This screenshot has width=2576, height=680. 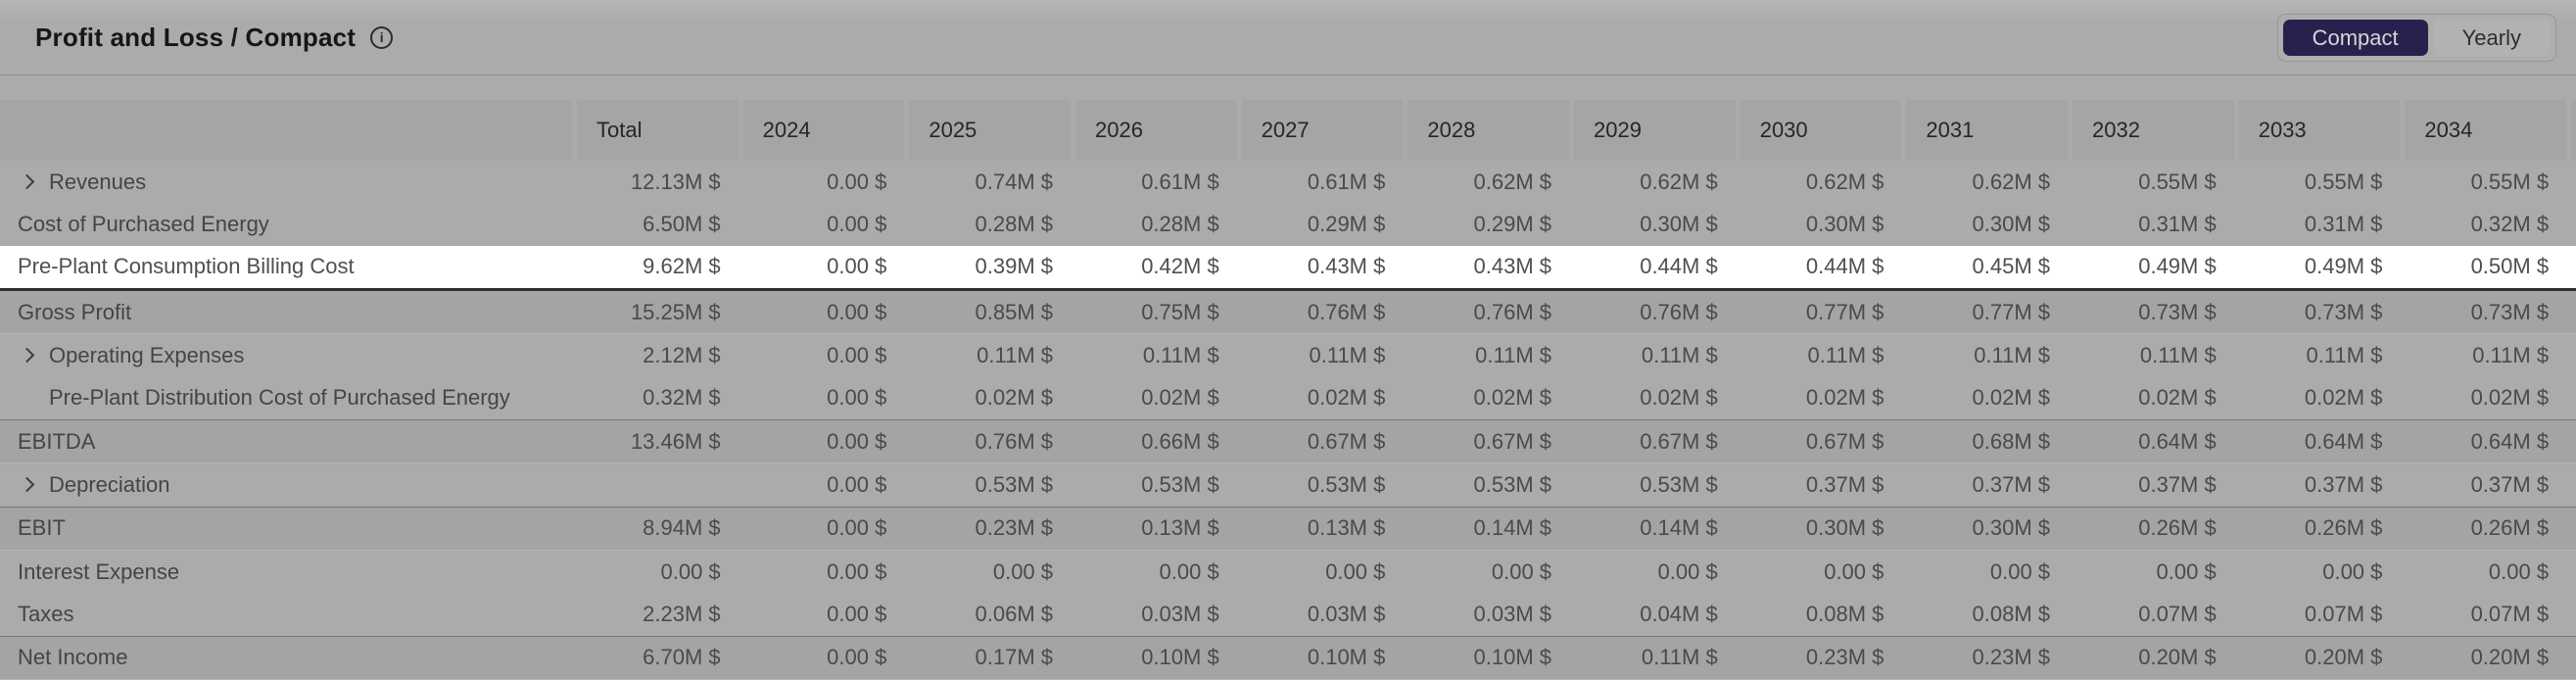 I want to click on row-label: Pre-Plant Consumption Billing Cost, so click(x=186, y=266).